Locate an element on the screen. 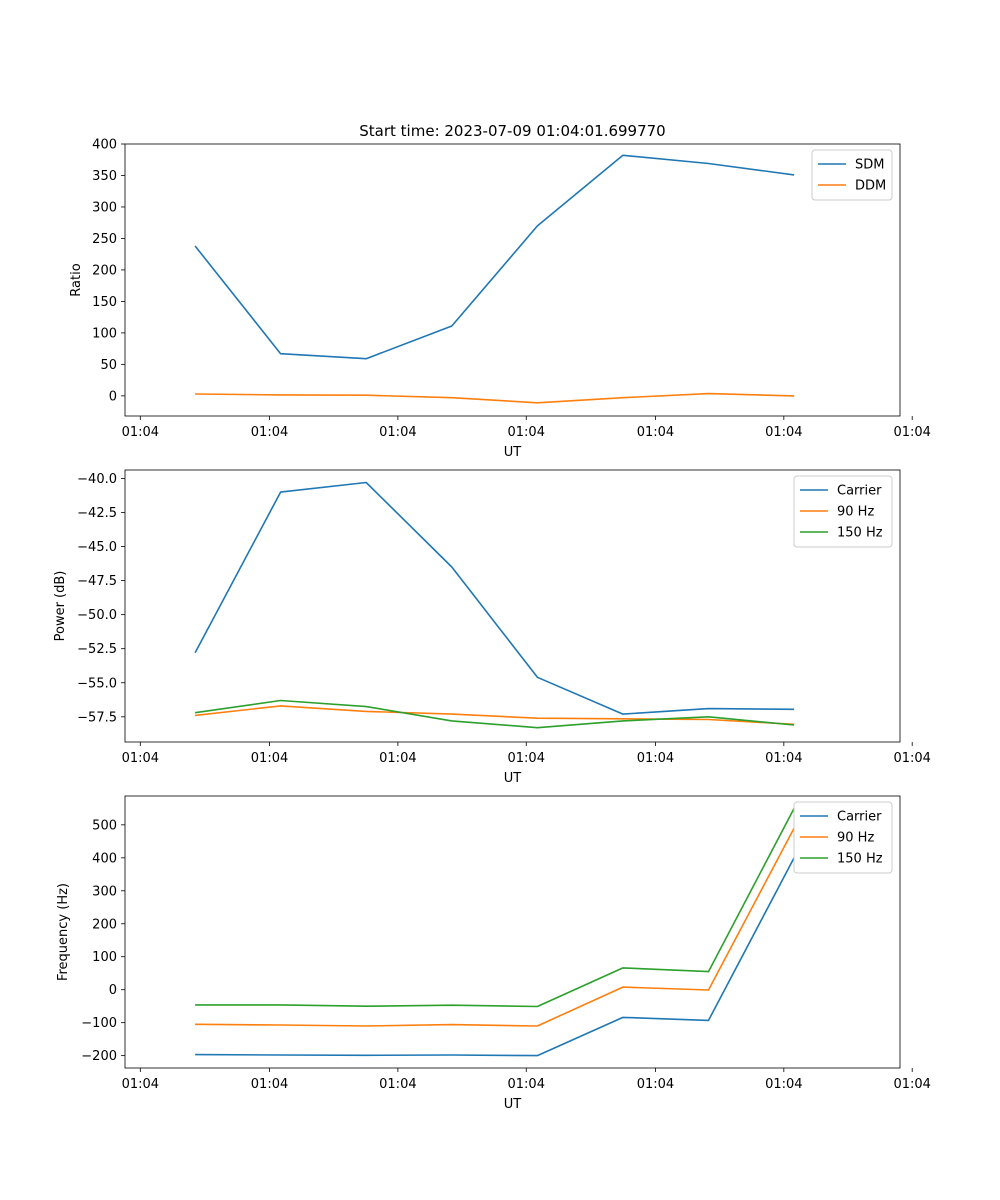  figure-title: Start time: 2023-07-09 01:04:01.699770 is located at coordinates (512, 131).